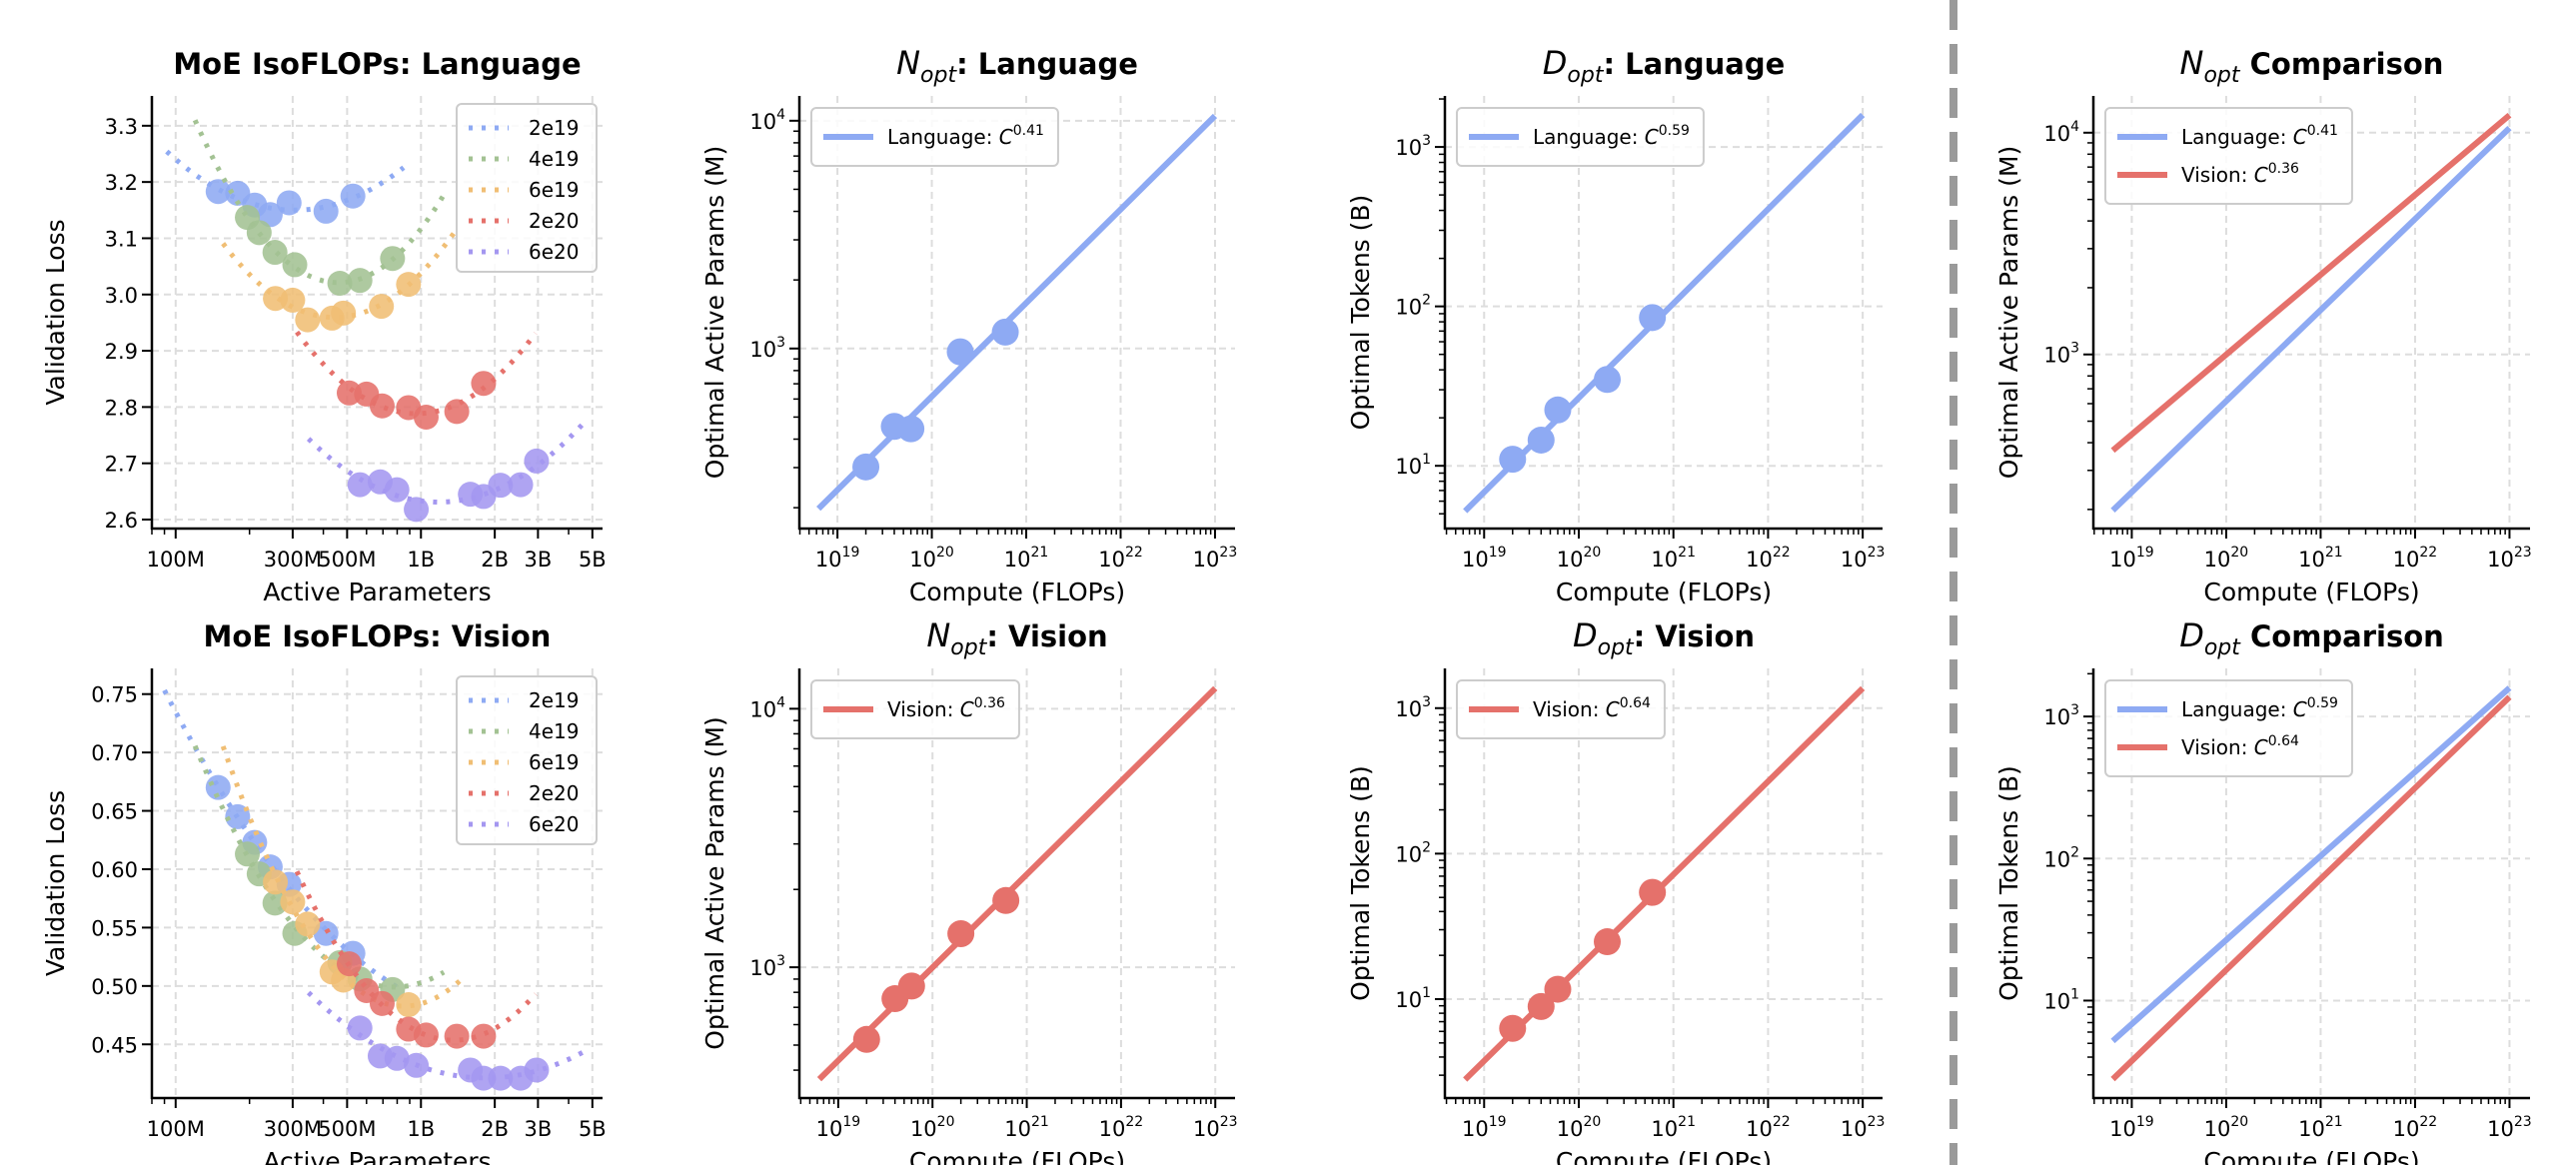  I want to click on y-tick-label: 0.50, so click(114, 987).